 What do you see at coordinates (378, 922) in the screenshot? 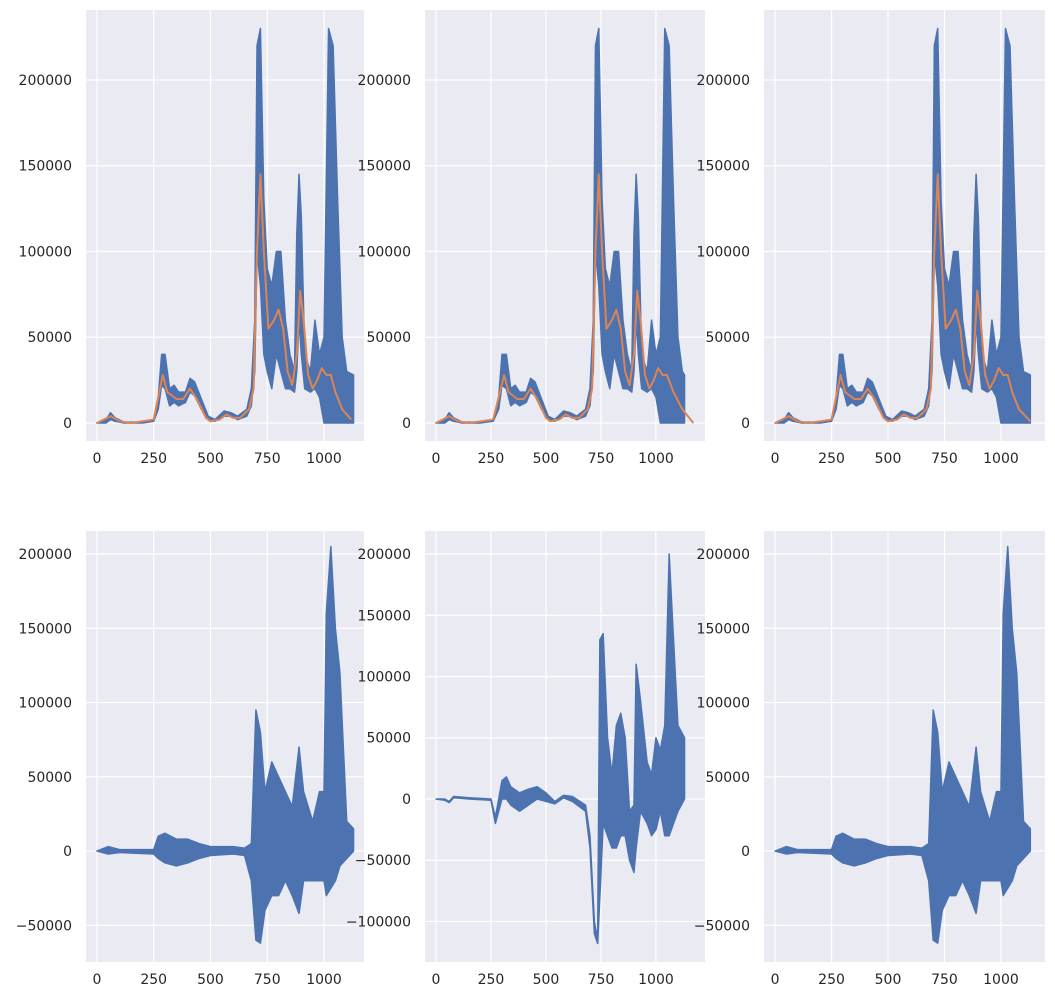
I see `y-tick-label: −100000` at bounding box center [378, 922].